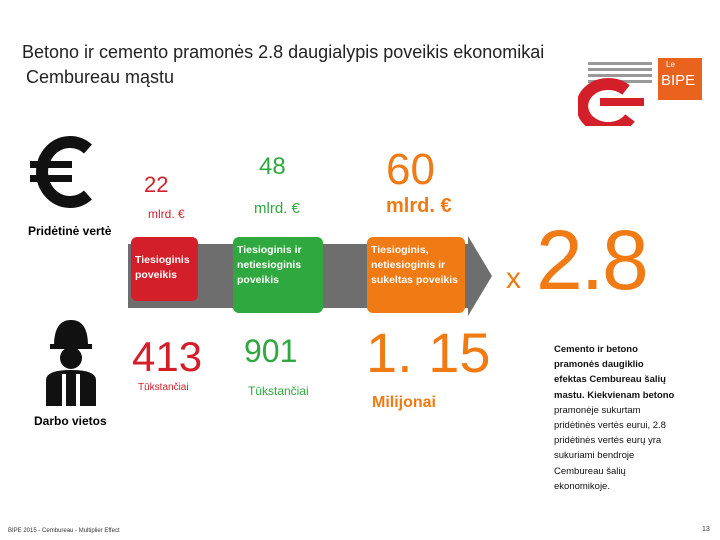 The width and height of the screenshot is (720, 540). Describe the element at coordinates (513, 278) in the screenshot. I see `multiplier-prefix: x` at that location.